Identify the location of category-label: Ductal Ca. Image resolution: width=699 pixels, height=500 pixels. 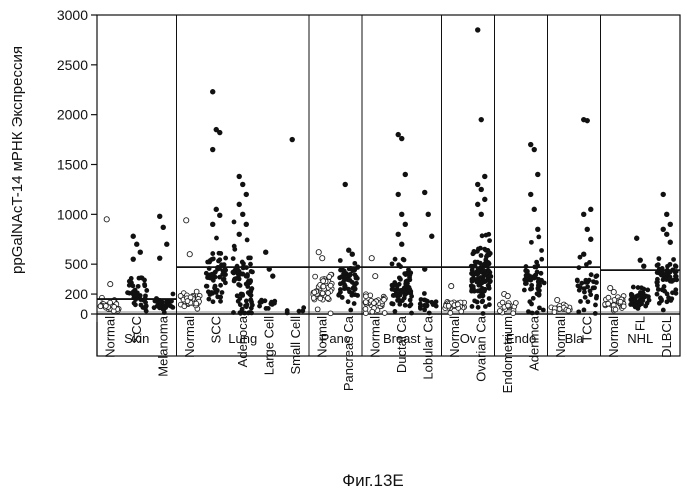
(401, 344).